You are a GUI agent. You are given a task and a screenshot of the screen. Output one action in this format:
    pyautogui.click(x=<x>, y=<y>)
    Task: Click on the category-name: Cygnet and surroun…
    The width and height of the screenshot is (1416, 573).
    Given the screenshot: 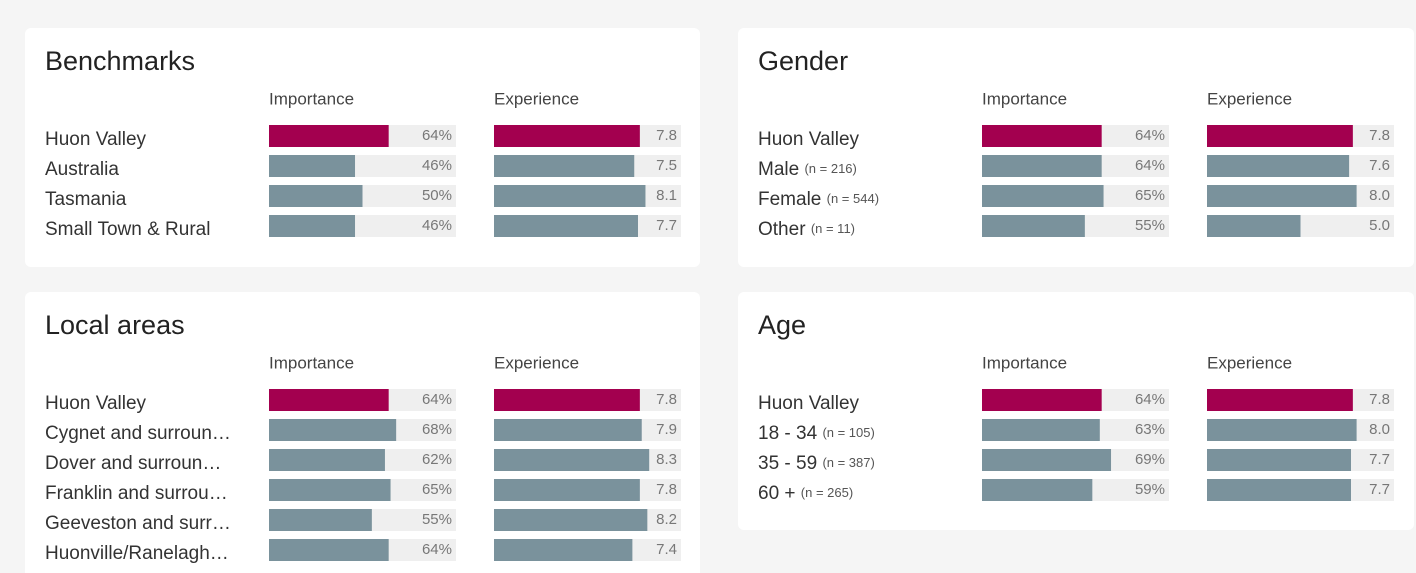 What is the action you would take?
    pyautogui.click(x=138, y=433)
    